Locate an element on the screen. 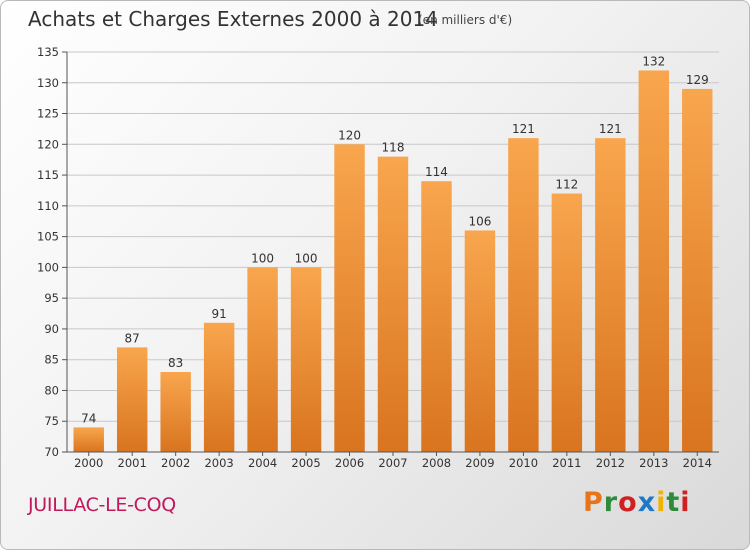 This screenshot has height=550, width=750. x-tick-label-2007: 2007 is located at coordinates (392, 463).